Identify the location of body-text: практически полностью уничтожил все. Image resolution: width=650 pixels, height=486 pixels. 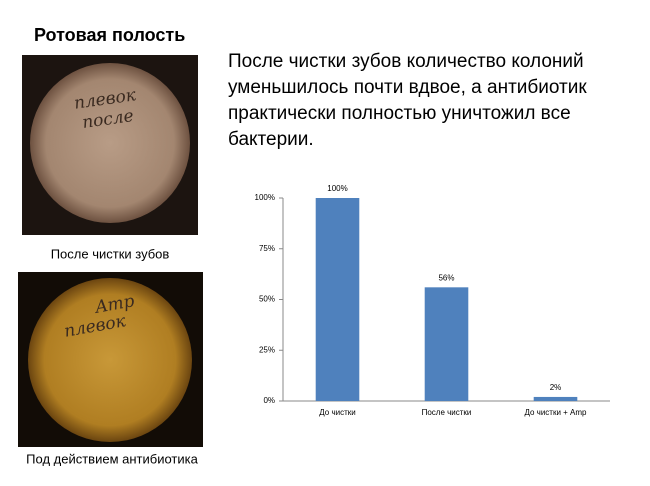
(399, 113).